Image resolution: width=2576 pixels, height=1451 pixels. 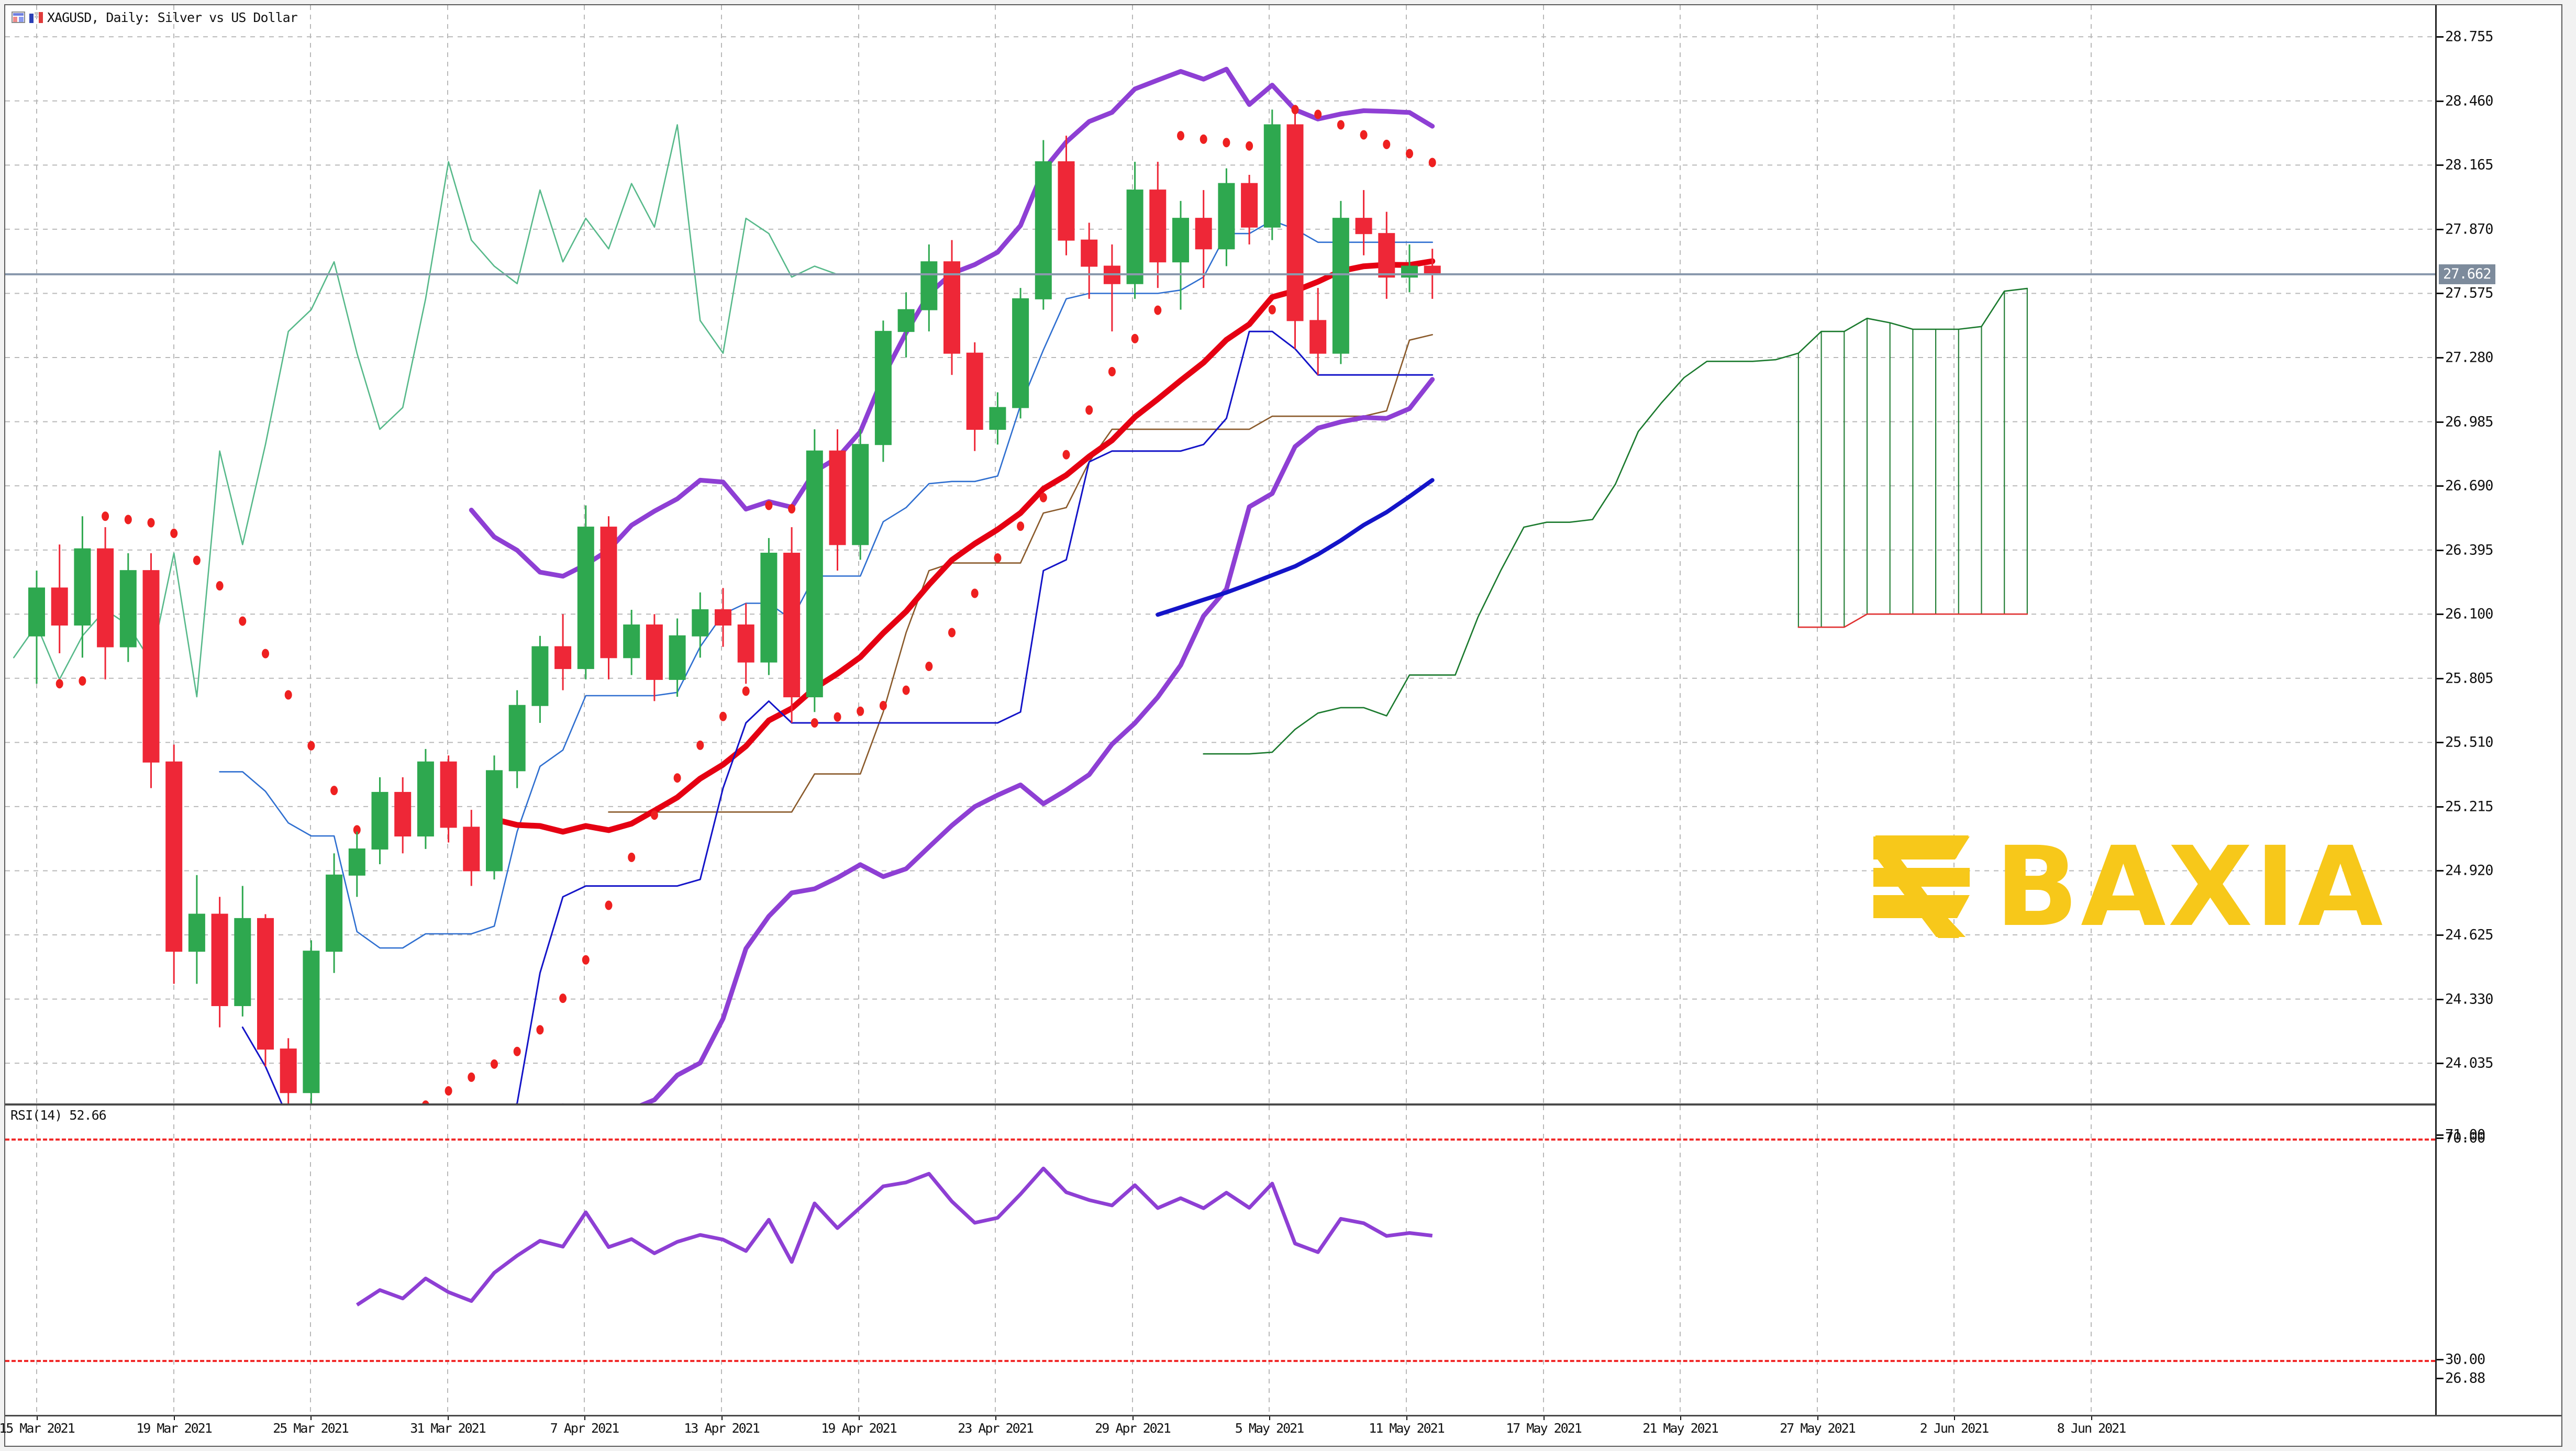 What do you see at coordinates (2440, 1360) in the screenshot?
I see `rsi-axis-label-oversold-tick` at bounding box center [2440, 1360].